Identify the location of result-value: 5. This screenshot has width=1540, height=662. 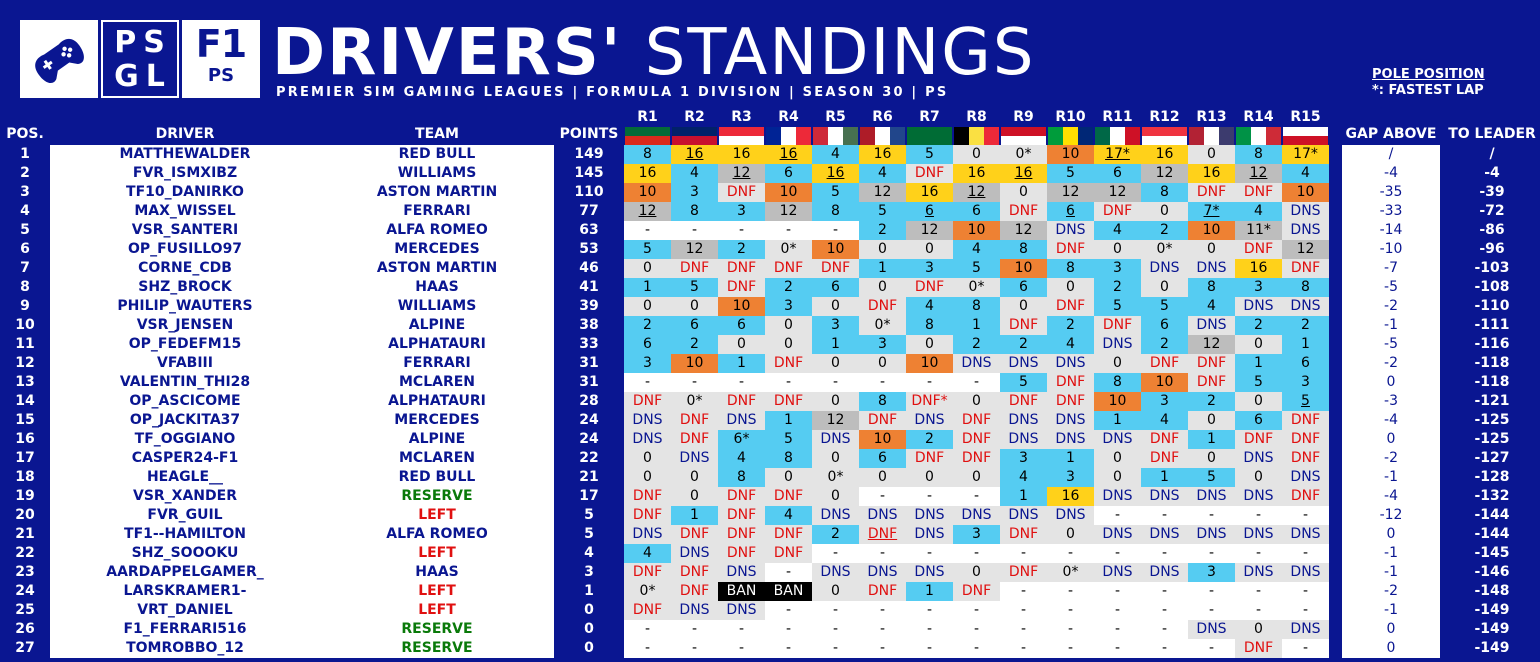
(1164, 306).